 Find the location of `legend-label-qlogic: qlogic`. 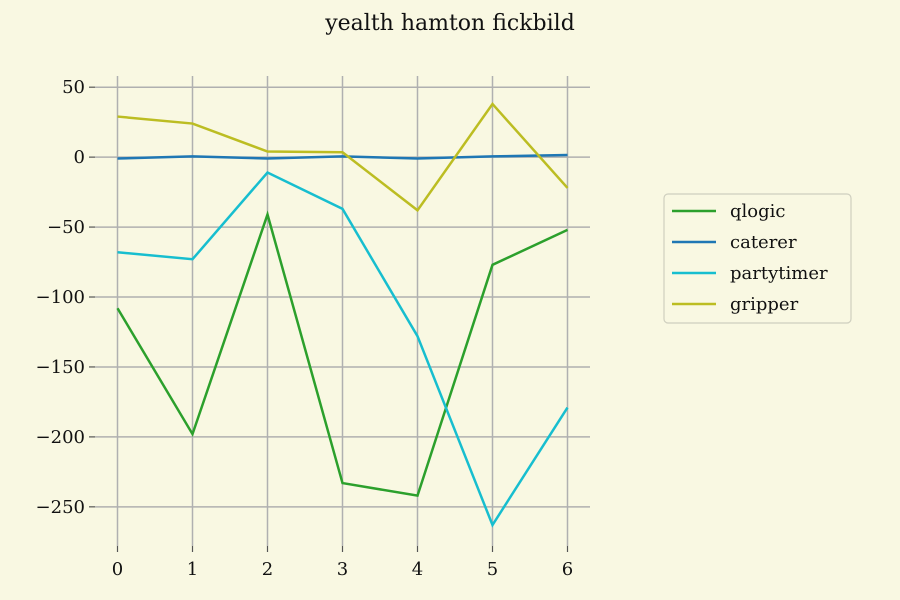

legend-label-qlogic: qlogic is located at coordinates (757, 211).